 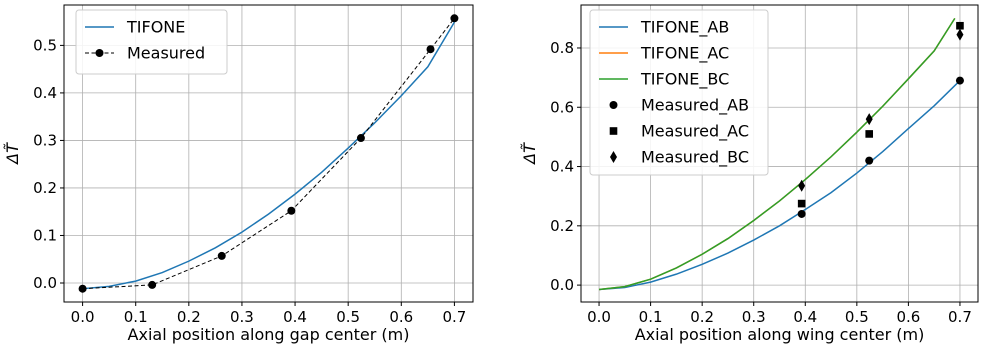 I want to click on series-measured_ab, so click(x=880, y=147).